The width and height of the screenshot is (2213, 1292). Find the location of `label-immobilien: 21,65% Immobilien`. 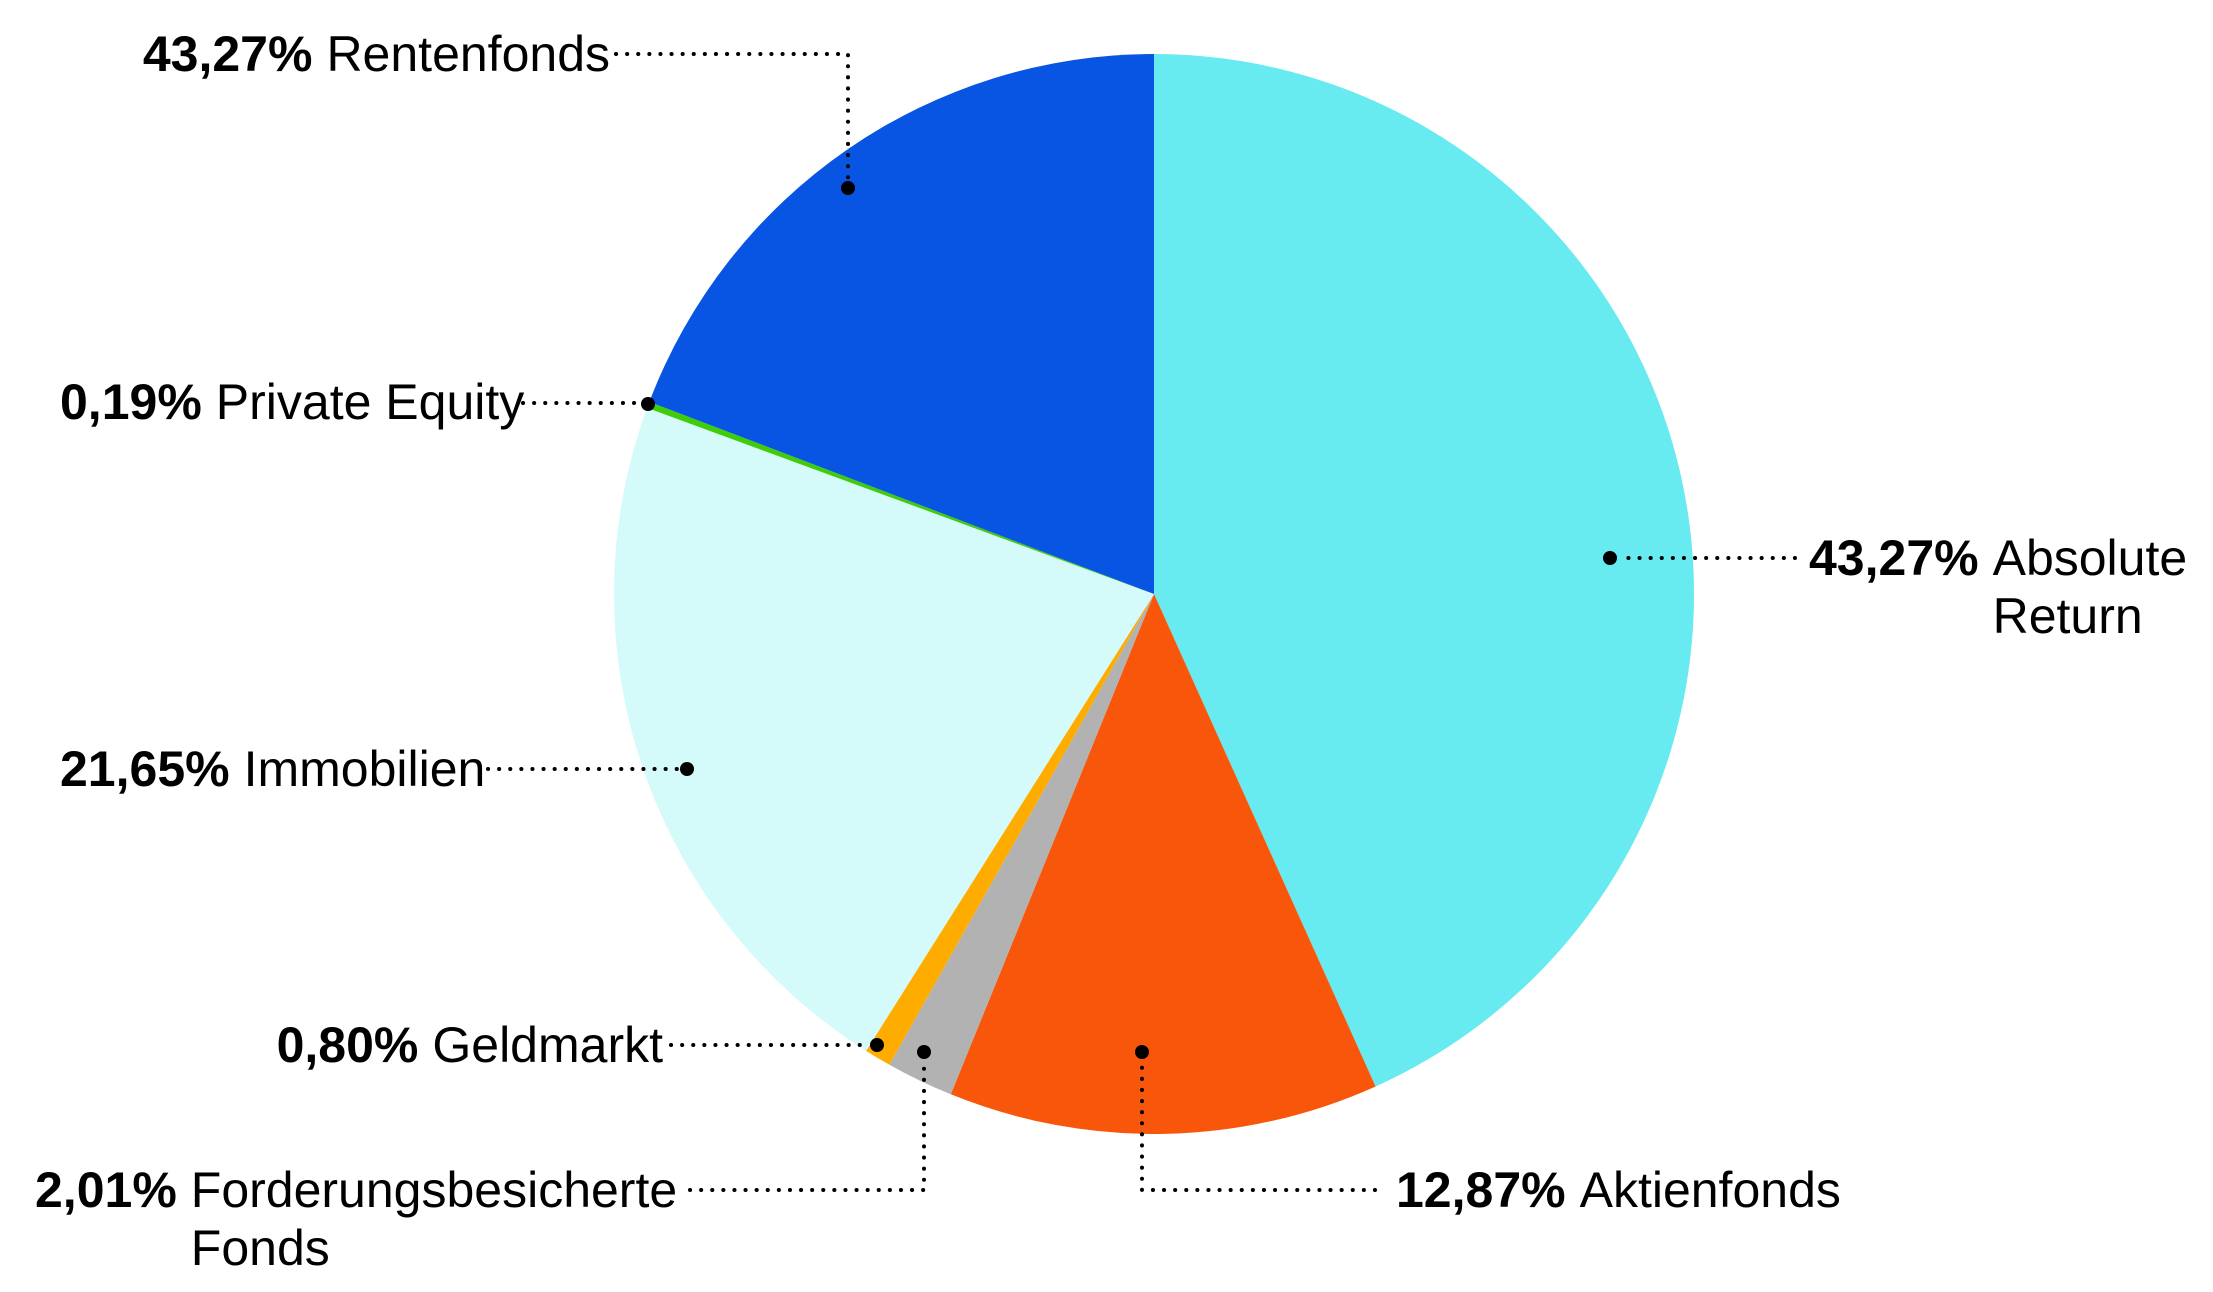

label-immobilien: 21,65% Immobilien is located at coordinates (272, 769).